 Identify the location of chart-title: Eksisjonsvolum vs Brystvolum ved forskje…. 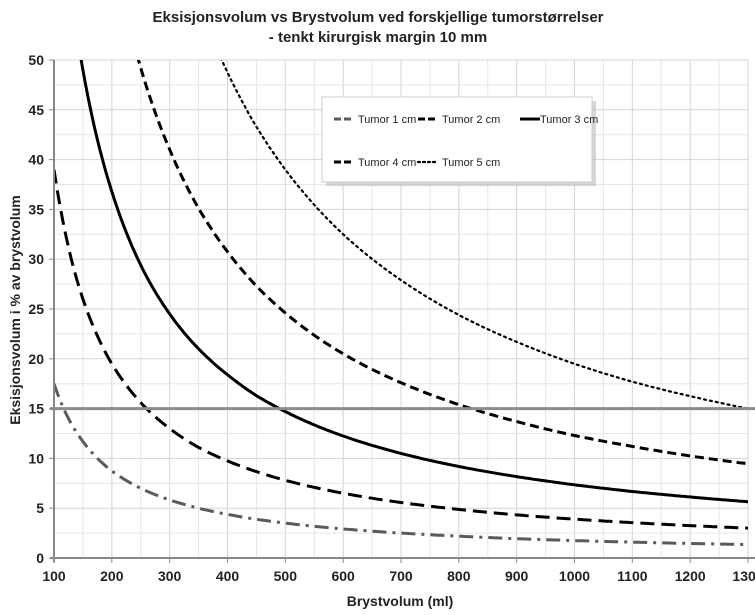
(378, 17).